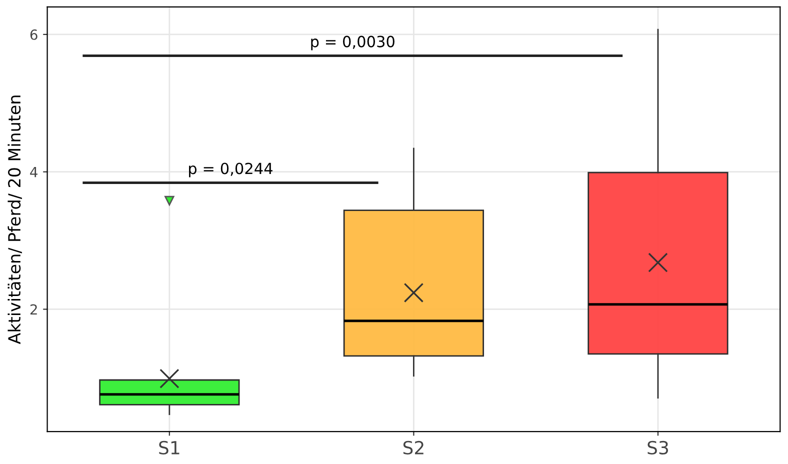  Describe the element at coordinates (169, 447) in the screenshot. I see `x-tick-label: S1` at that location.